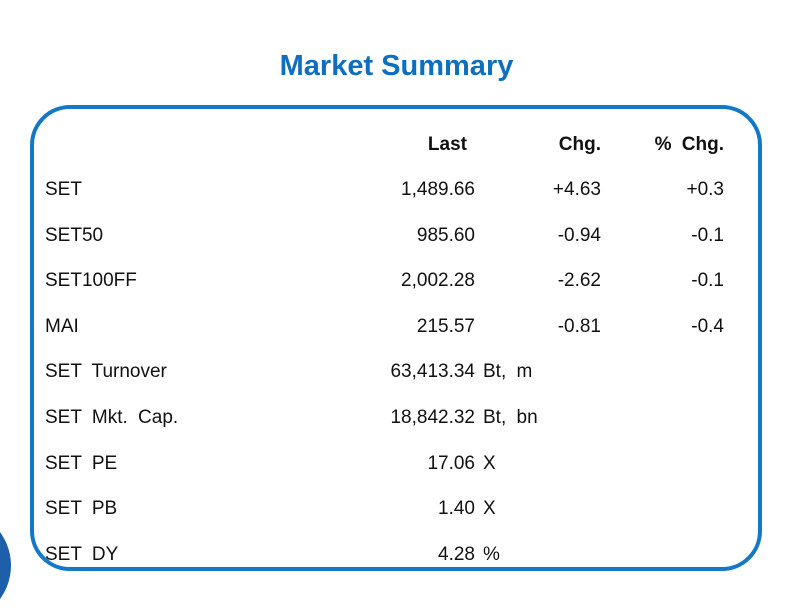 Image resolution: width=793 pixels, height=607 pixels. Describe the element at coordinates (396, 66) in the screenshot. I see `page-title: Market Summary` at that location.